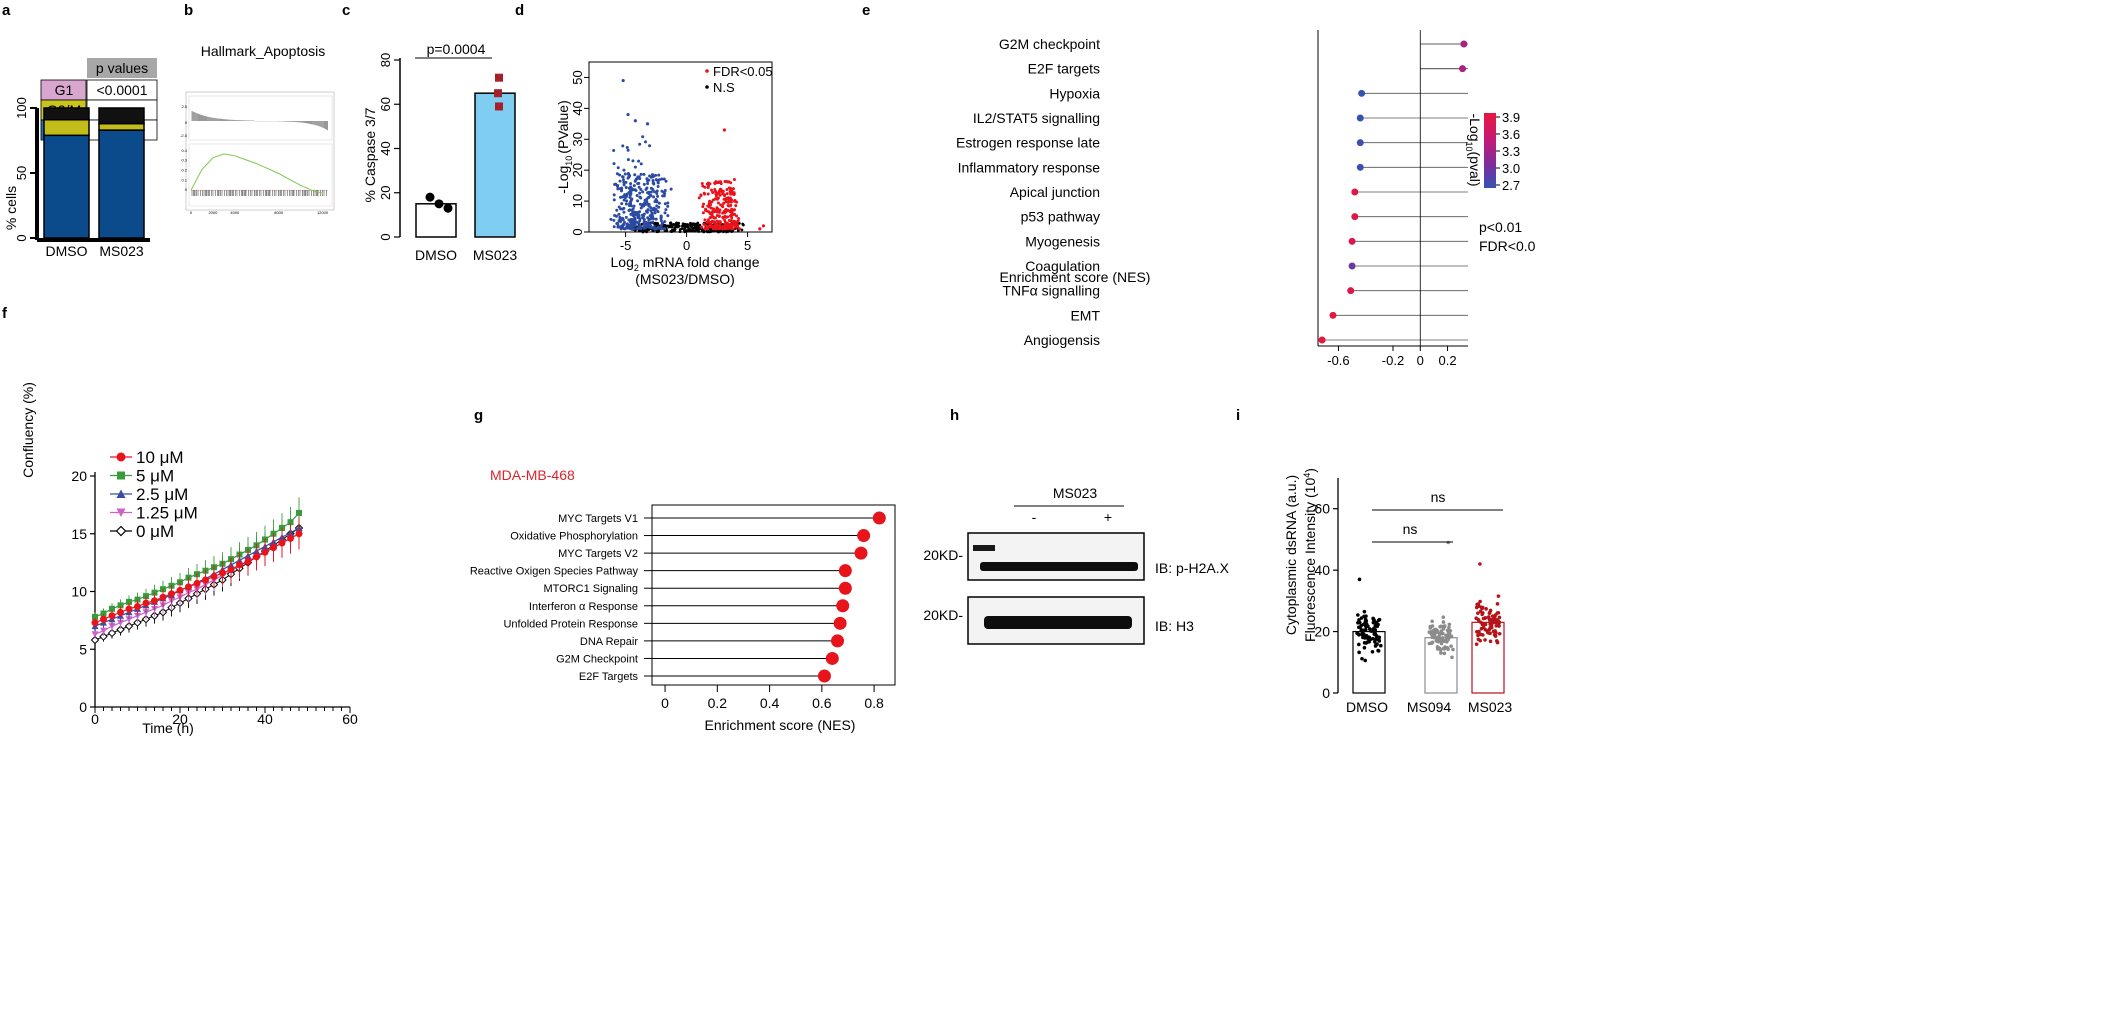  I want to click on panel-f-ylabel: Confluency (%), so click(28, 430).